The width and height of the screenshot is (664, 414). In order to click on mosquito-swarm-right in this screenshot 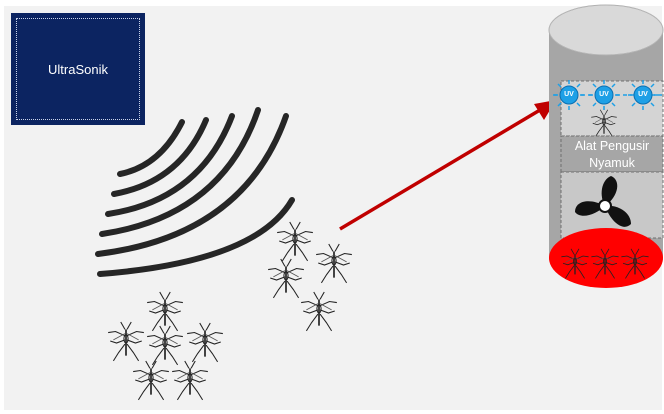, I will do `click(310, 276)`.